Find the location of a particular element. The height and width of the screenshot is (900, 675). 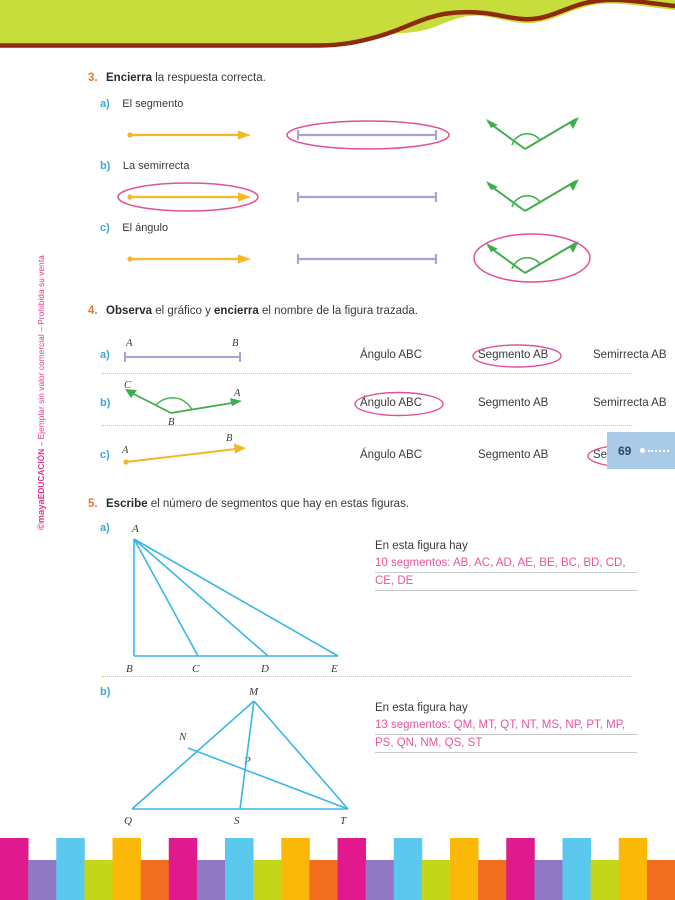

segment-figure-c is located at coordinates (367, 259).